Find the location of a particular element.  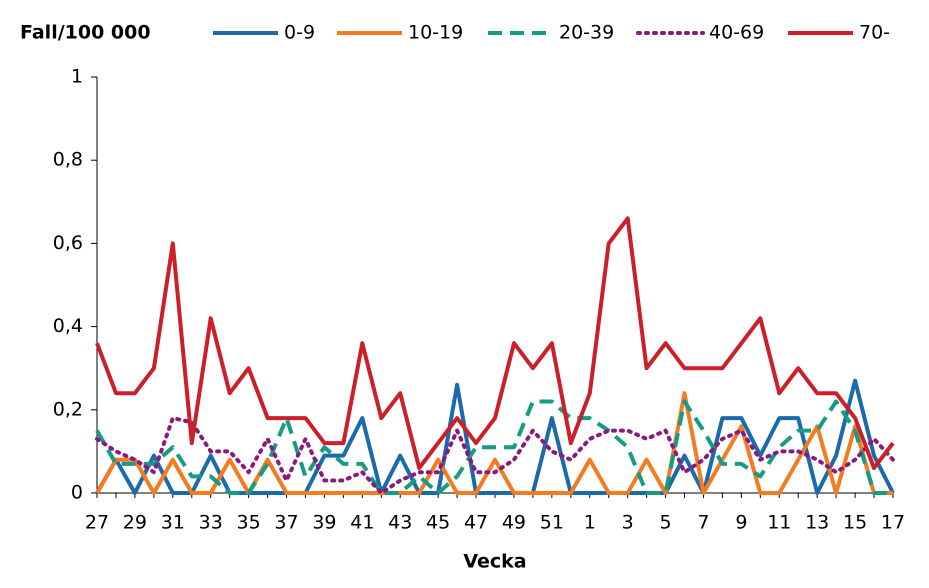

x-tick-label: 29 is located at coordinates (135, 523).